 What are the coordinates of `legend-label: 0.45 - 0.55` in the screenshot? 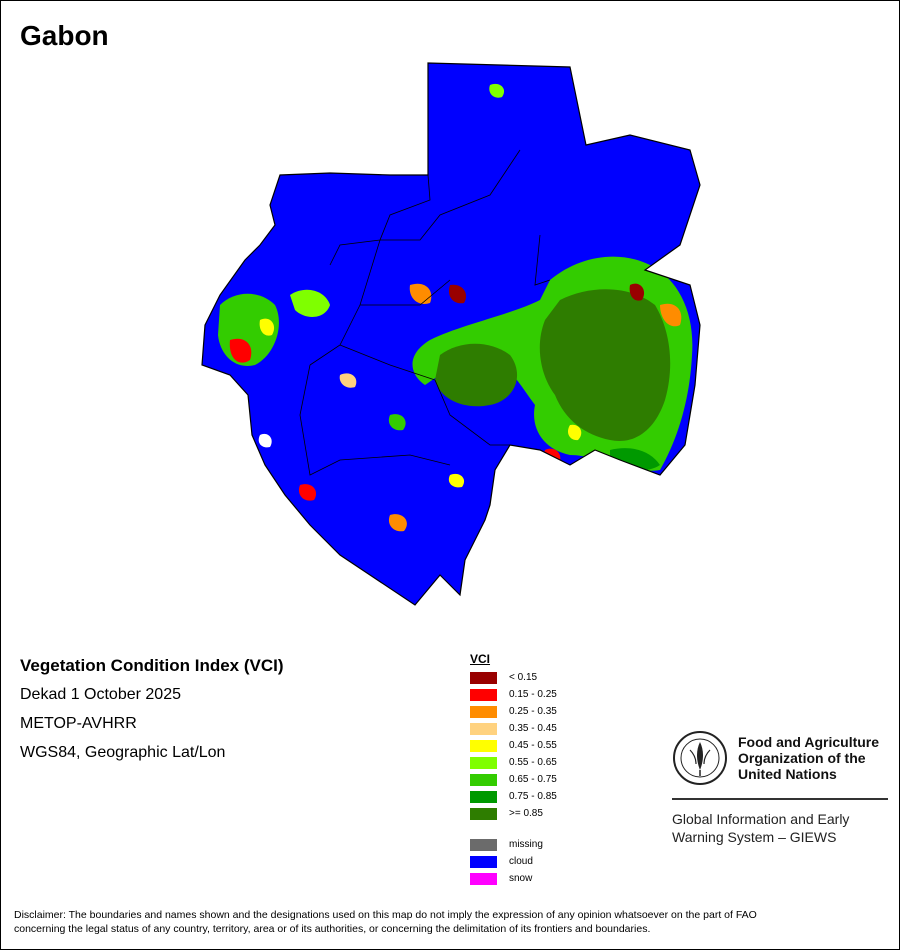 It's located at (533, 745).